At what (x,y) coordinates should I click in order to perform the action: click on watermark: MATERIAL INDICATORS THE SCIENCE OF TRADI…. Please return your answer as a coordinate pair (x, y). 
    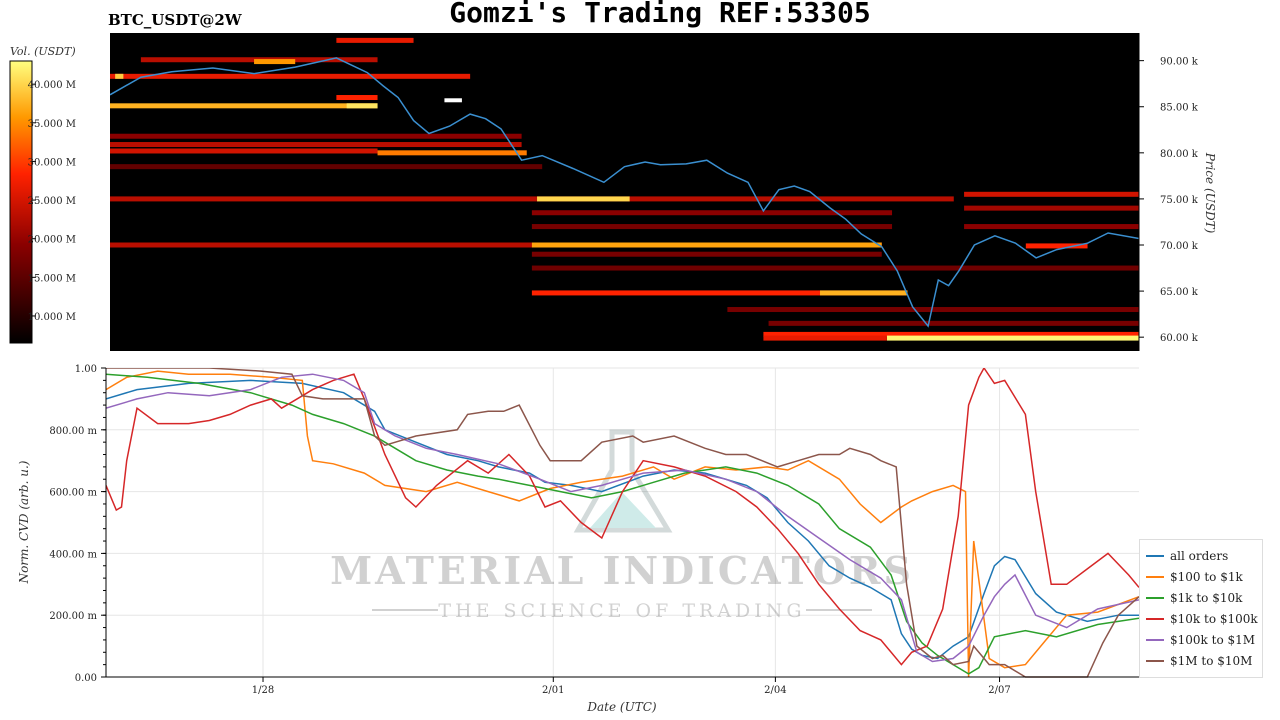
    Looking at the image, I should click on (622, 525).